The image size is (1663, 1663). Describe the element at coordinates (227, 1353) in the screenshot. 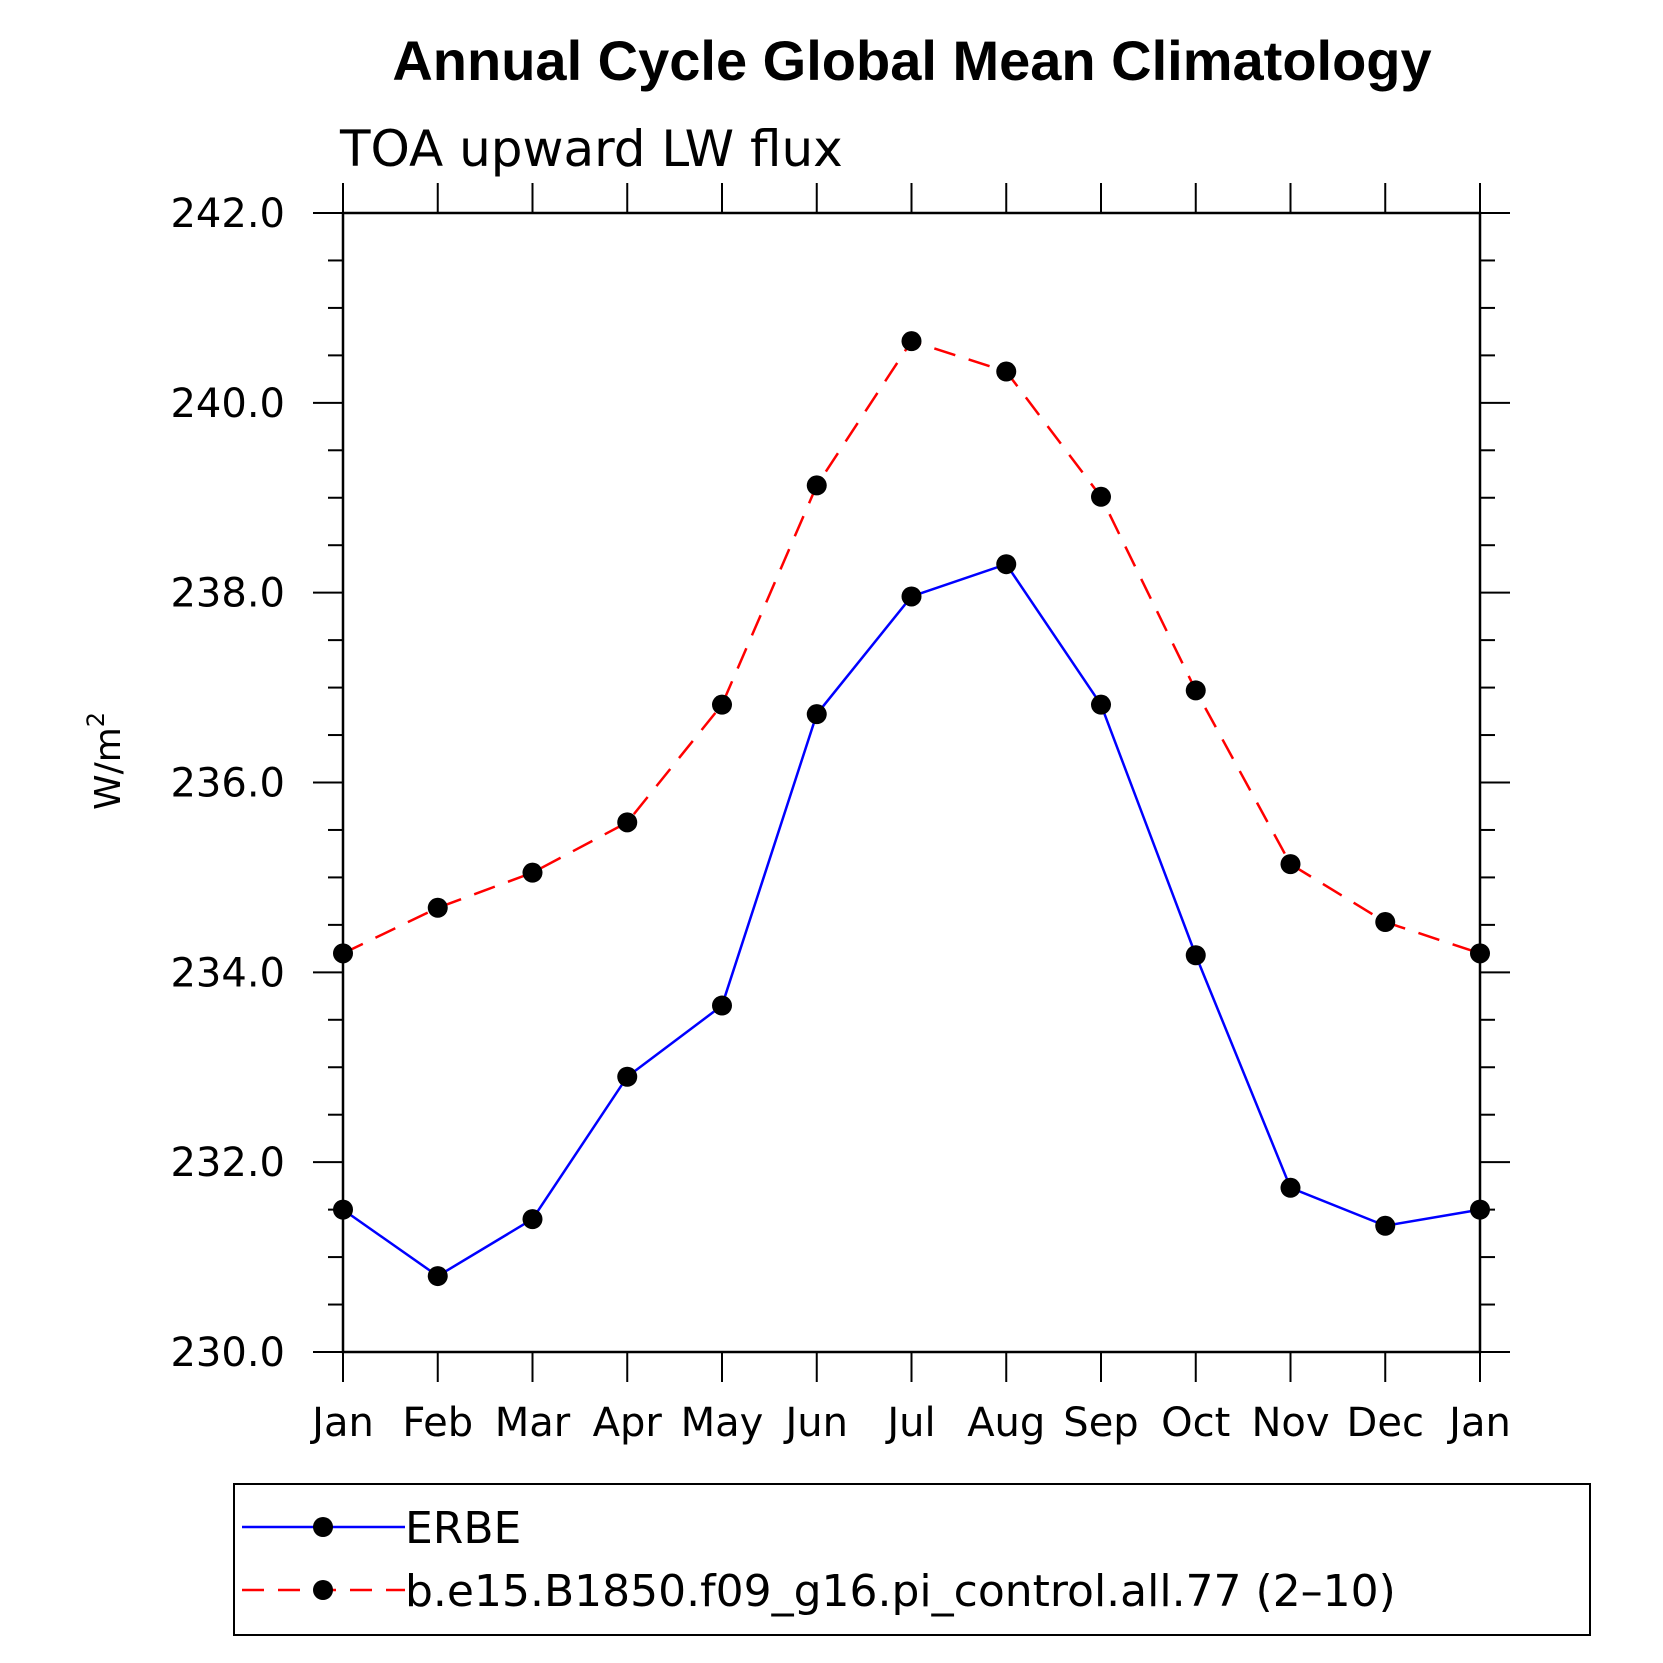

I see `y-tick-label: 230.0` at that location.